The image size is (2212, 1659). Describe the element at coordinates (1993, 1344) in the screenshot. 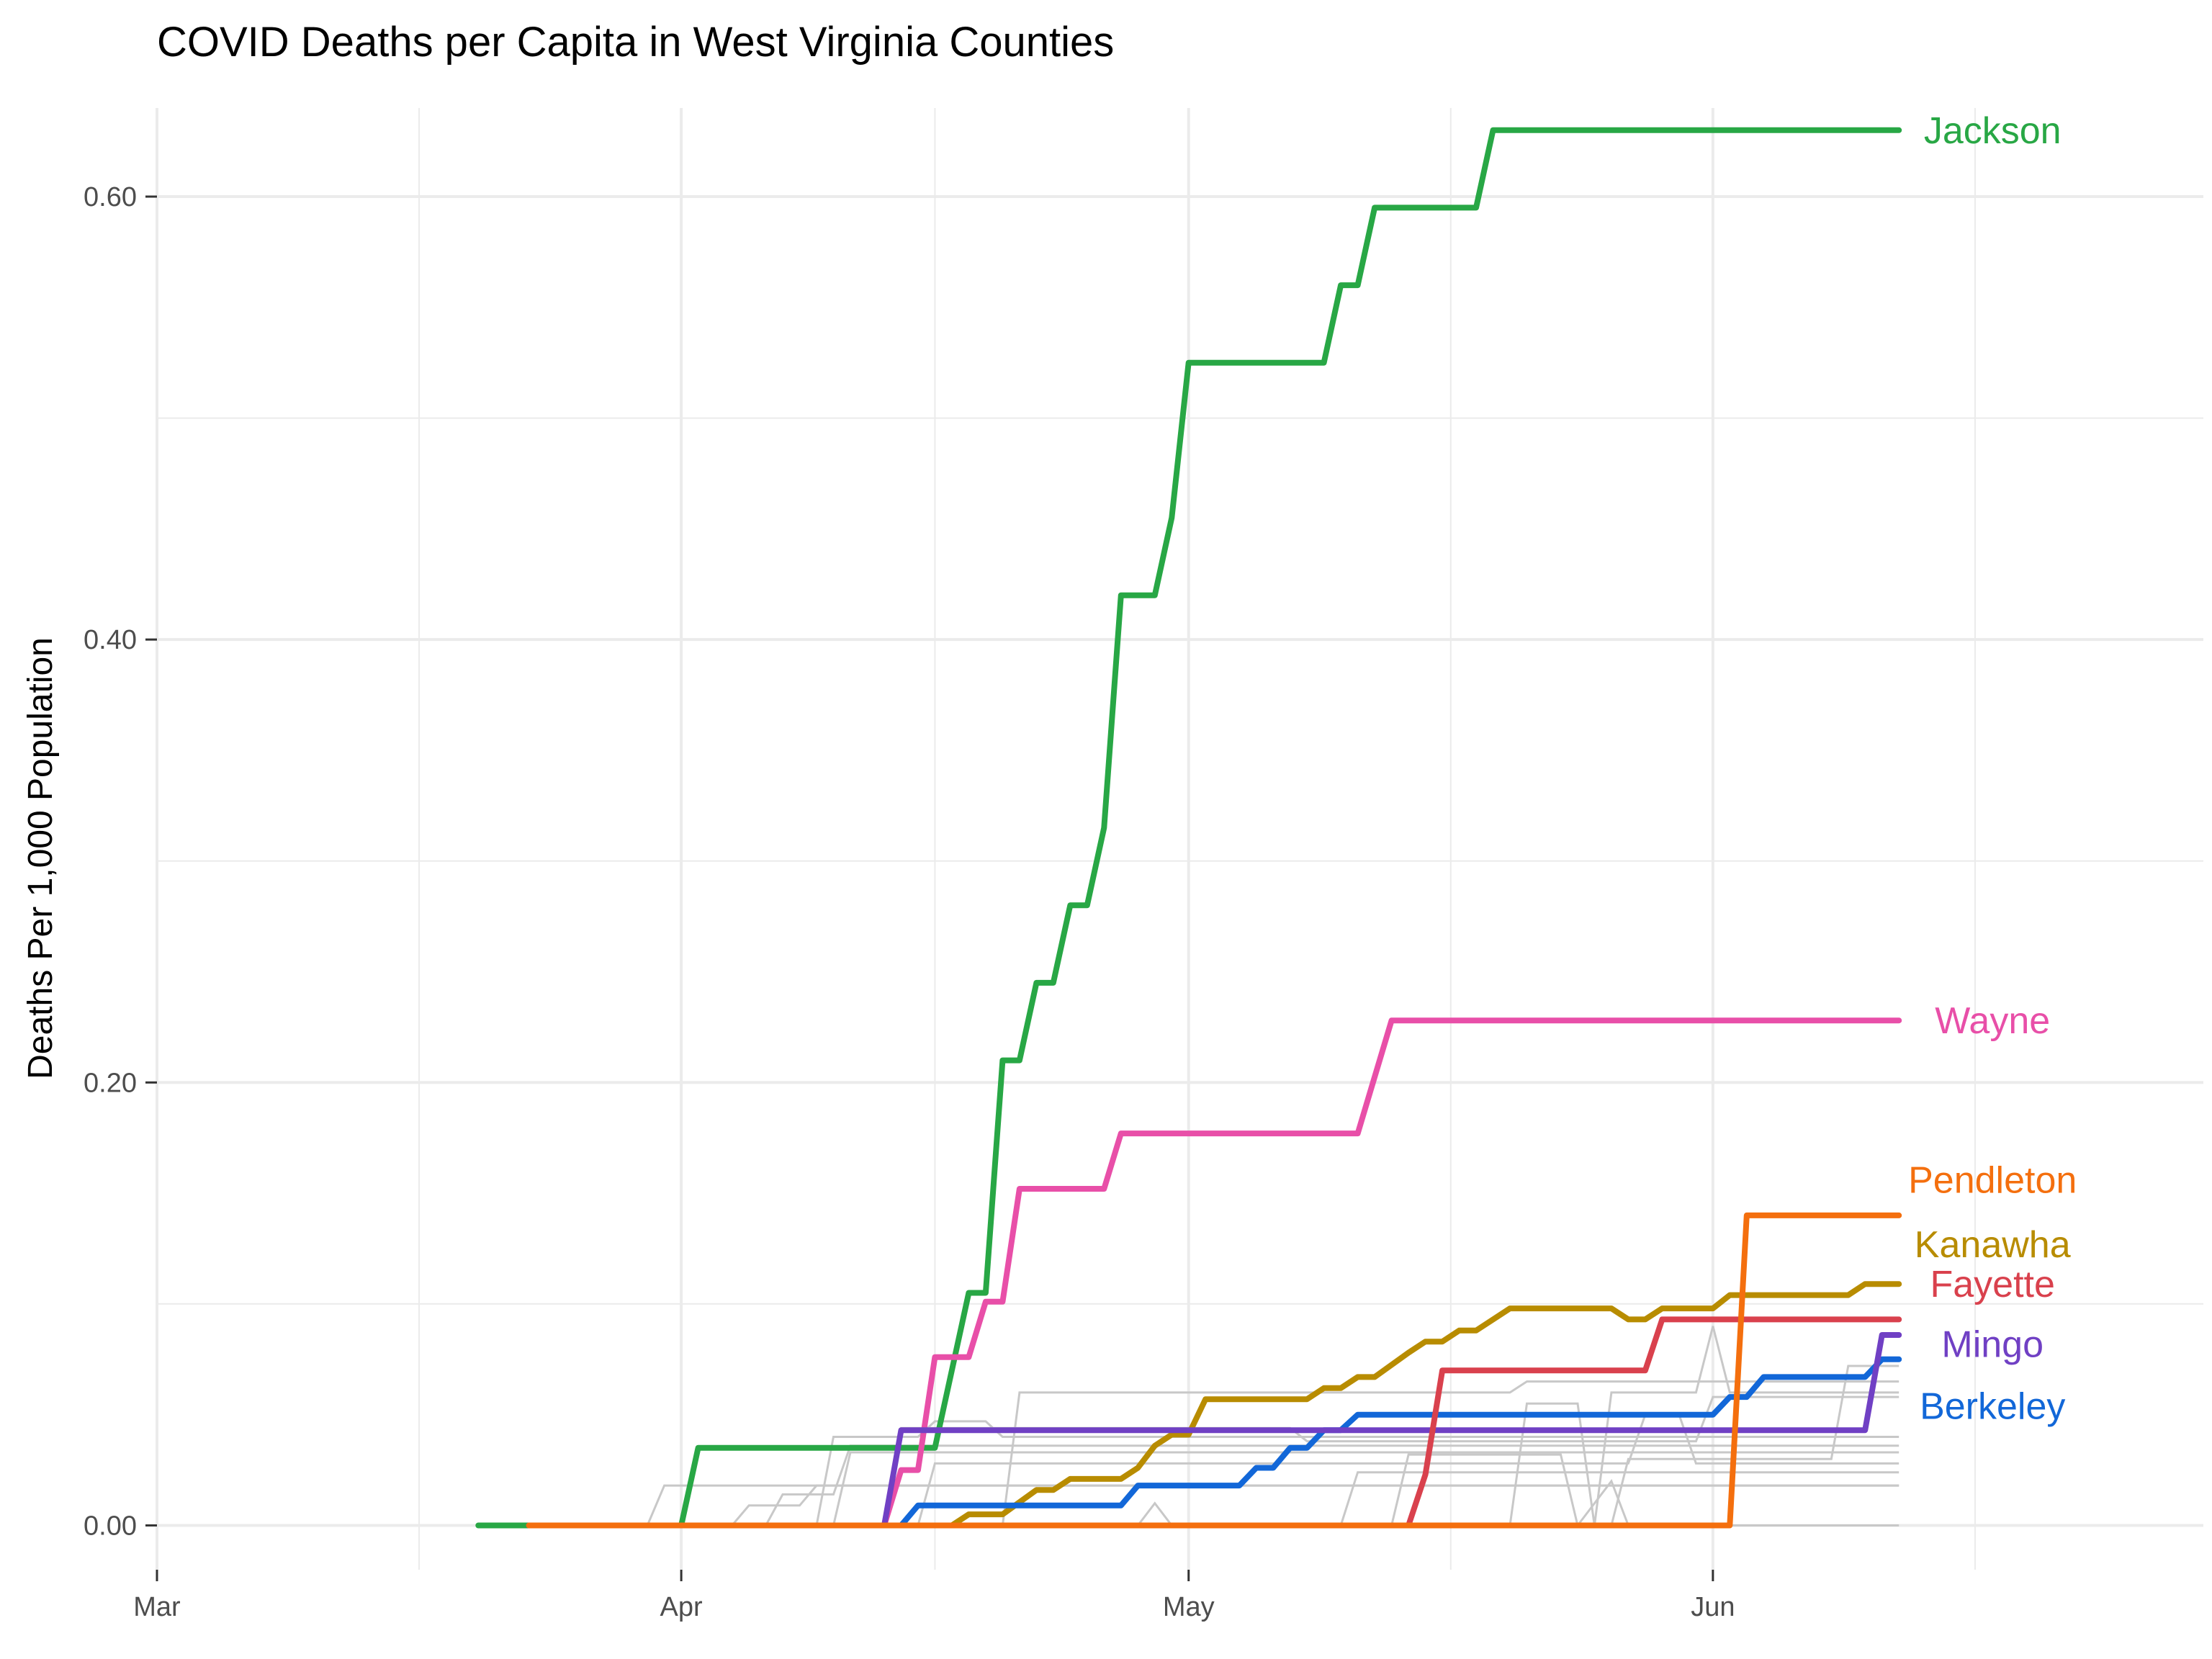

I see `end-label-mingo: Mingo` at that location.